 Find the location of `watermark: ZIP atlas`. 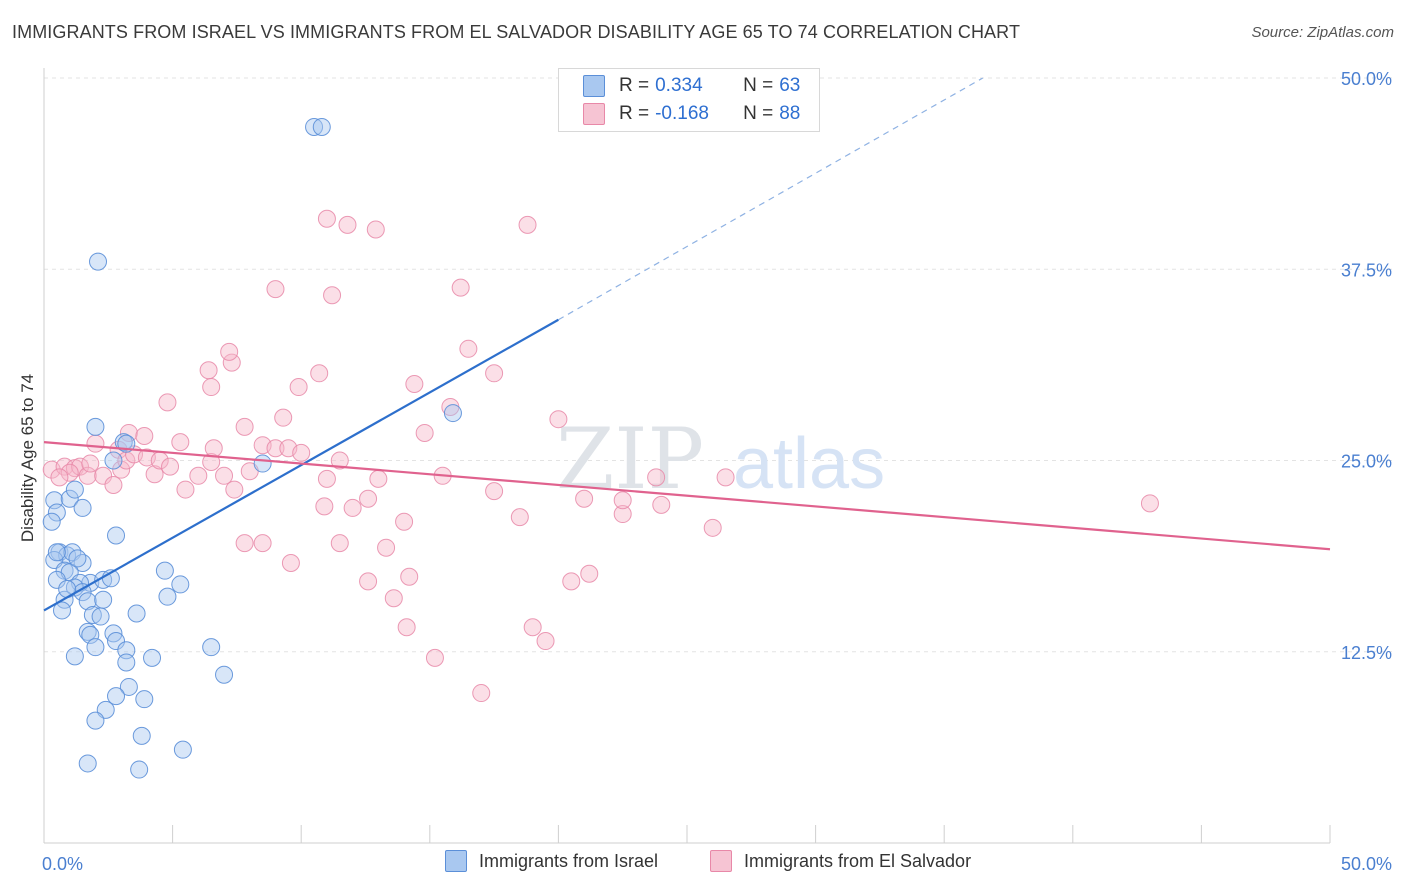

watermark: ZIP atlas is located at coordinates (720, 459).